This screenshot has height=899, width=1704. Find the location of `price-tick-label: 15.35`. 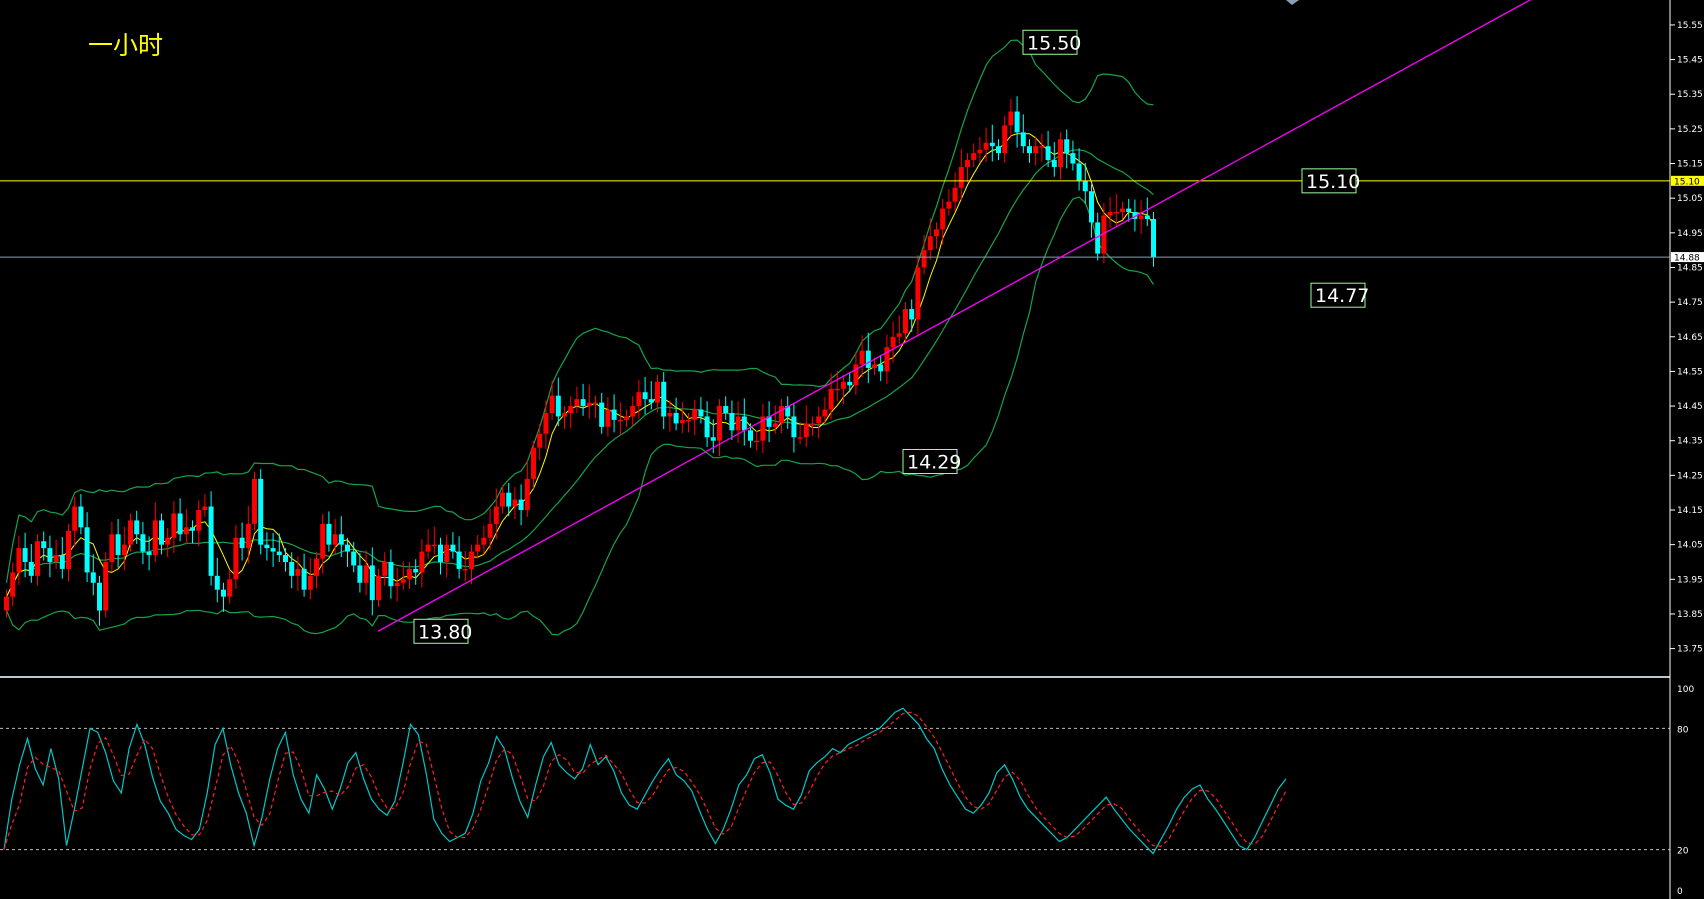

price-tick-label: 15.35 is located at coordinates (1690, 95).